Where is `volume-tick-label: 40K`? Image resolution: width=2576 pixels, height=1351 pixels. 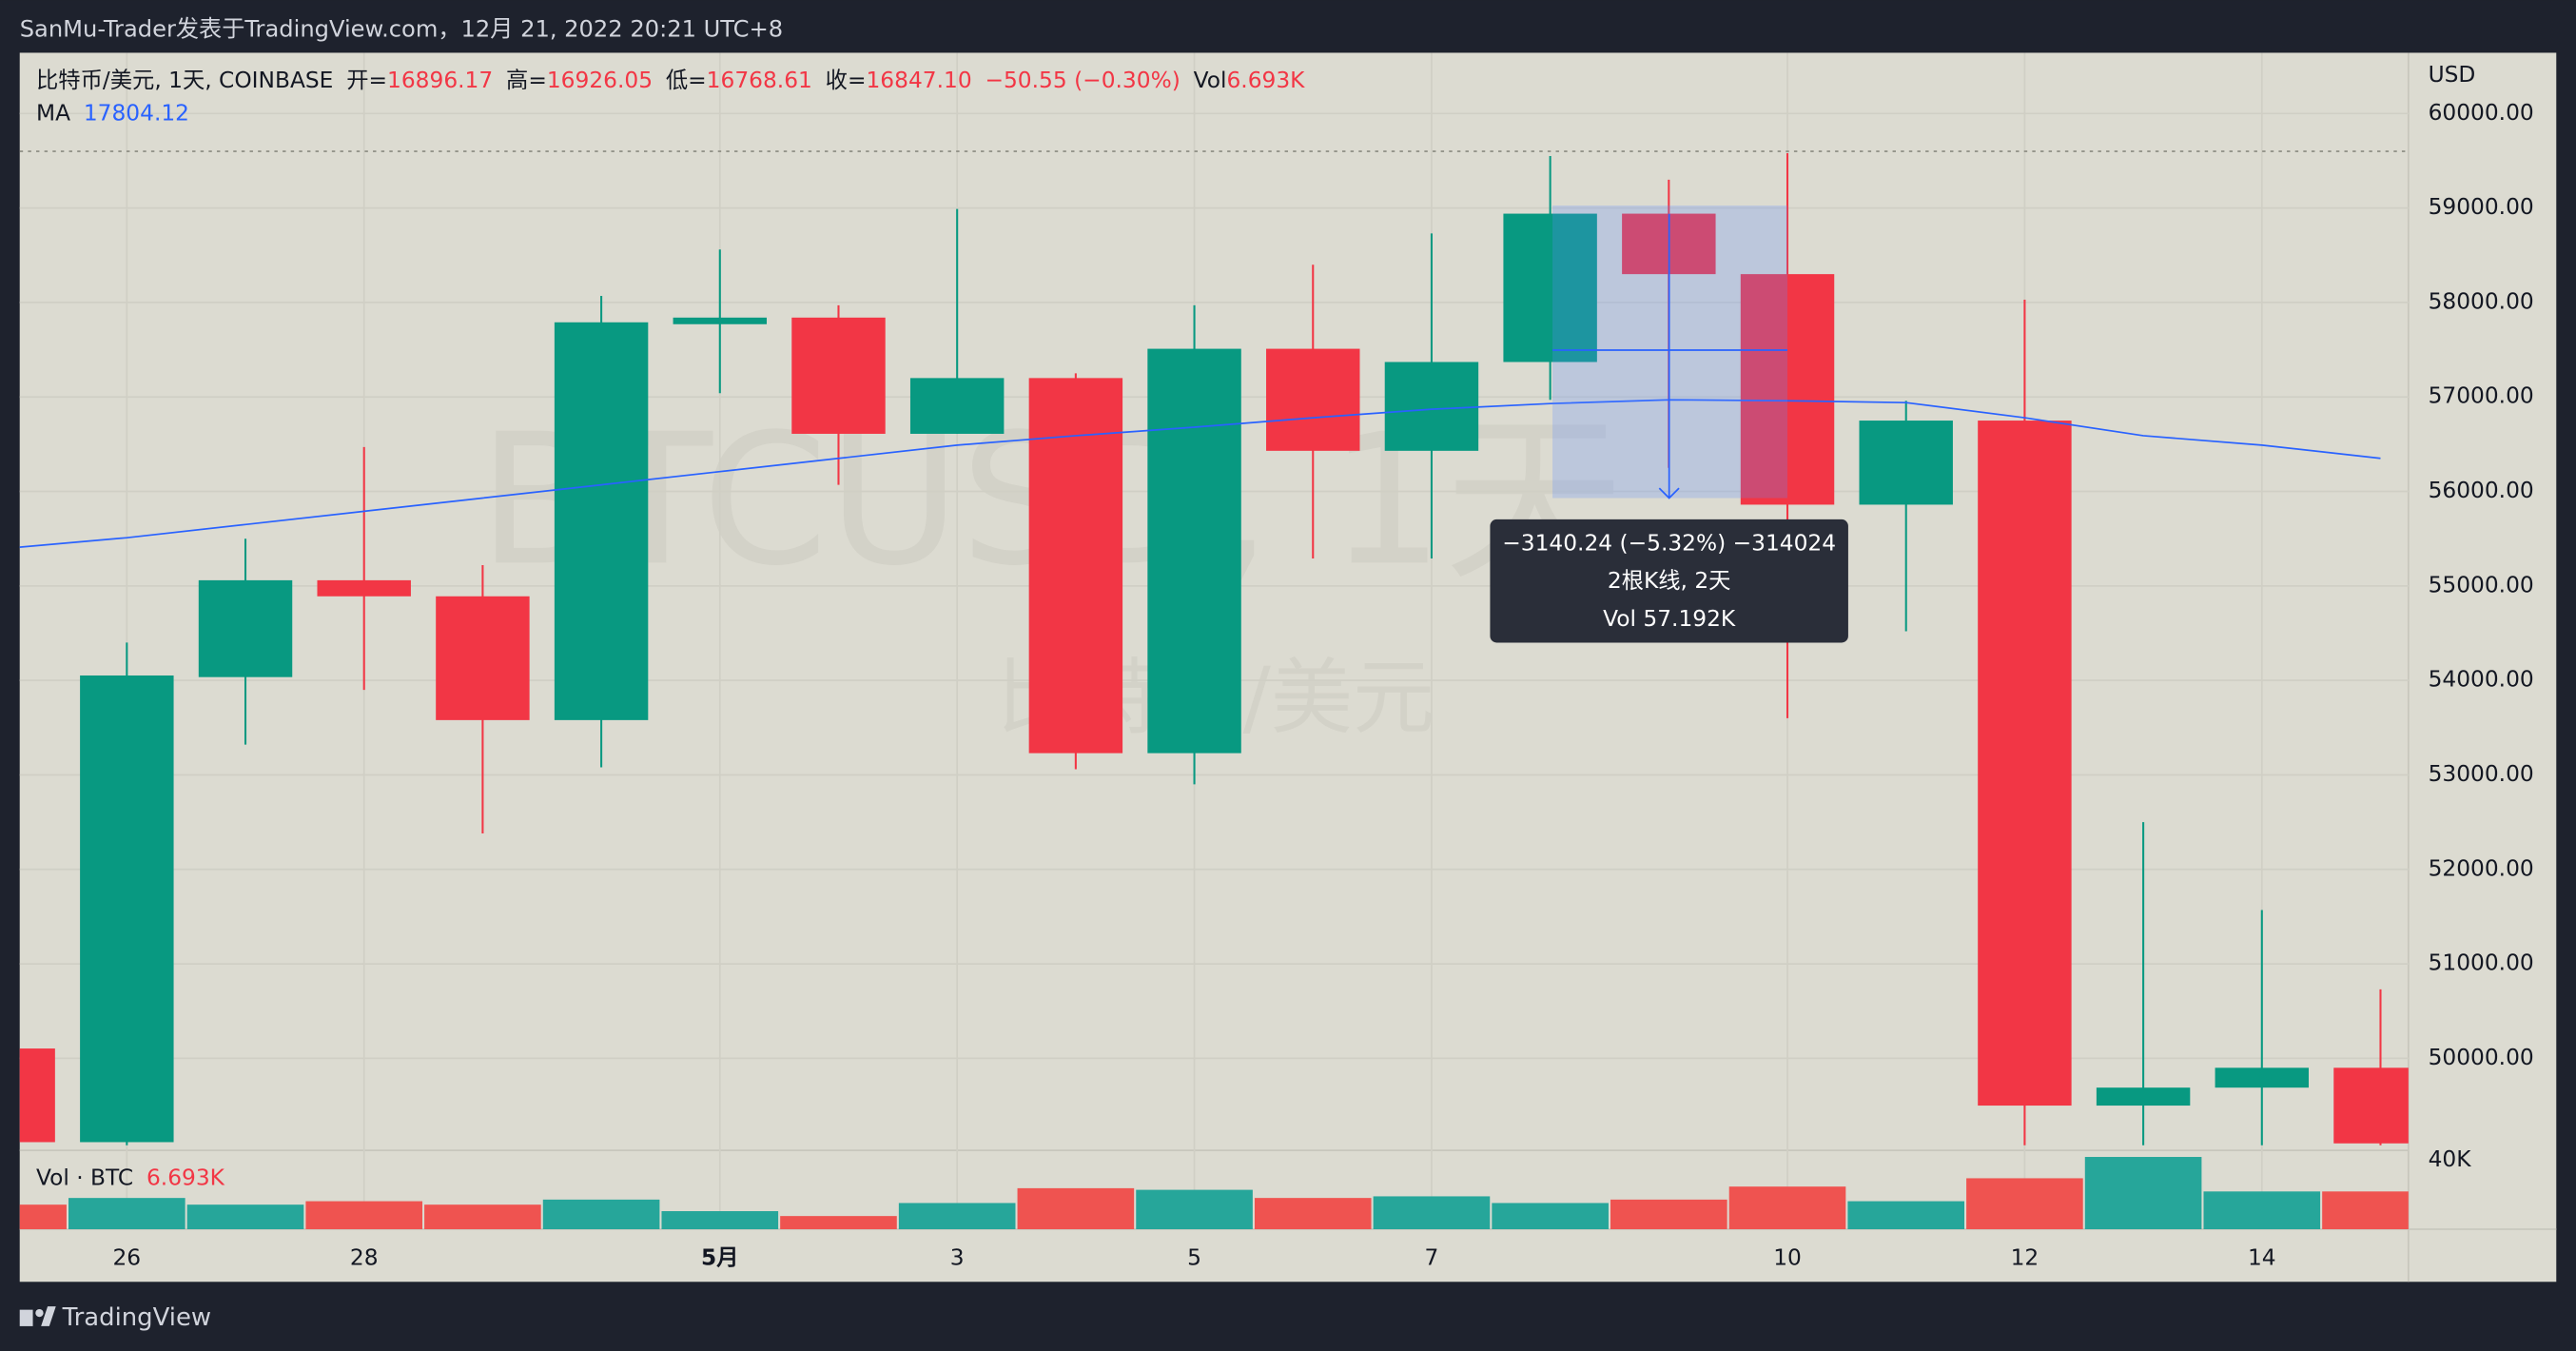 volume-tick-label: 40K is located at coordinates (2450, 1159).